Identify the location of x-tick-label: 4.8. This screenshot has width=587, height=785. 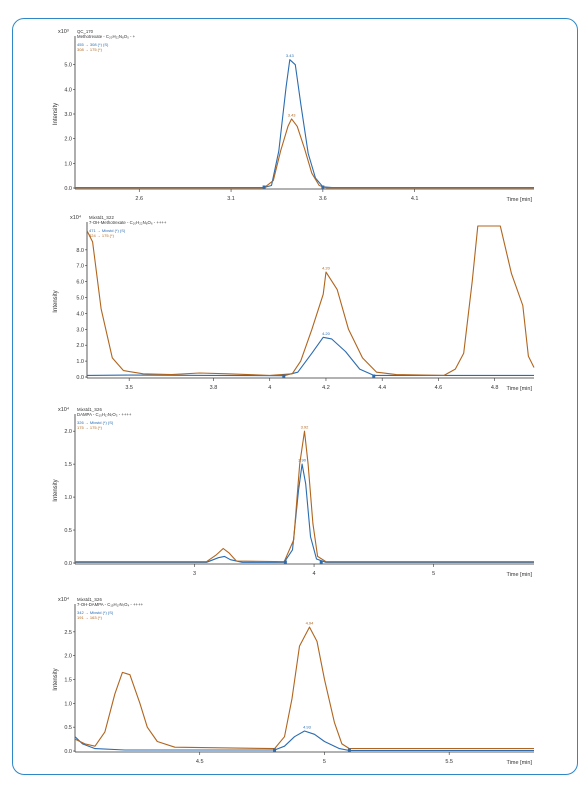
(495, 388).